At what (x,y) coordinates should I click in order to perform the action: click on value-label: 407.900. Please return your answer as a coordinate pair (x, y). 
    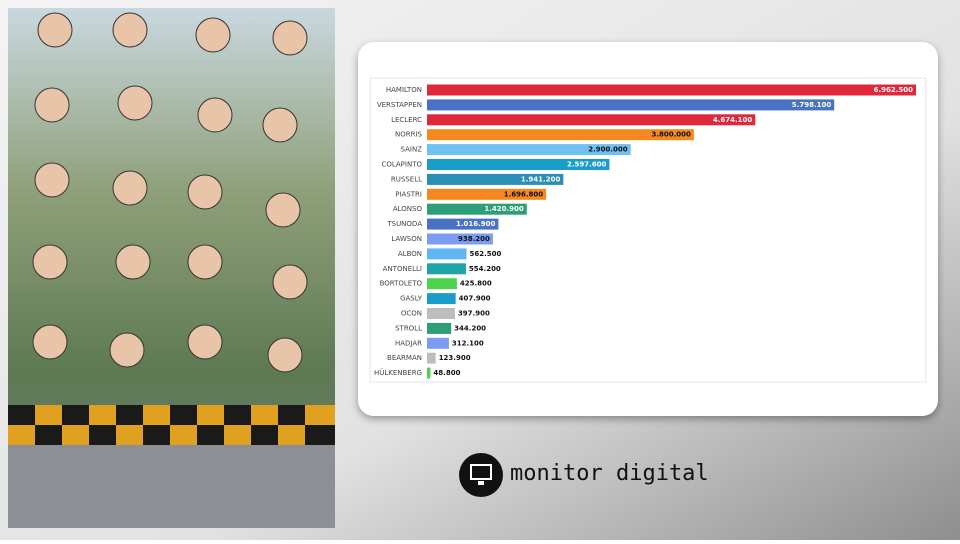
    Looking at the image, I should click on (475, 299).